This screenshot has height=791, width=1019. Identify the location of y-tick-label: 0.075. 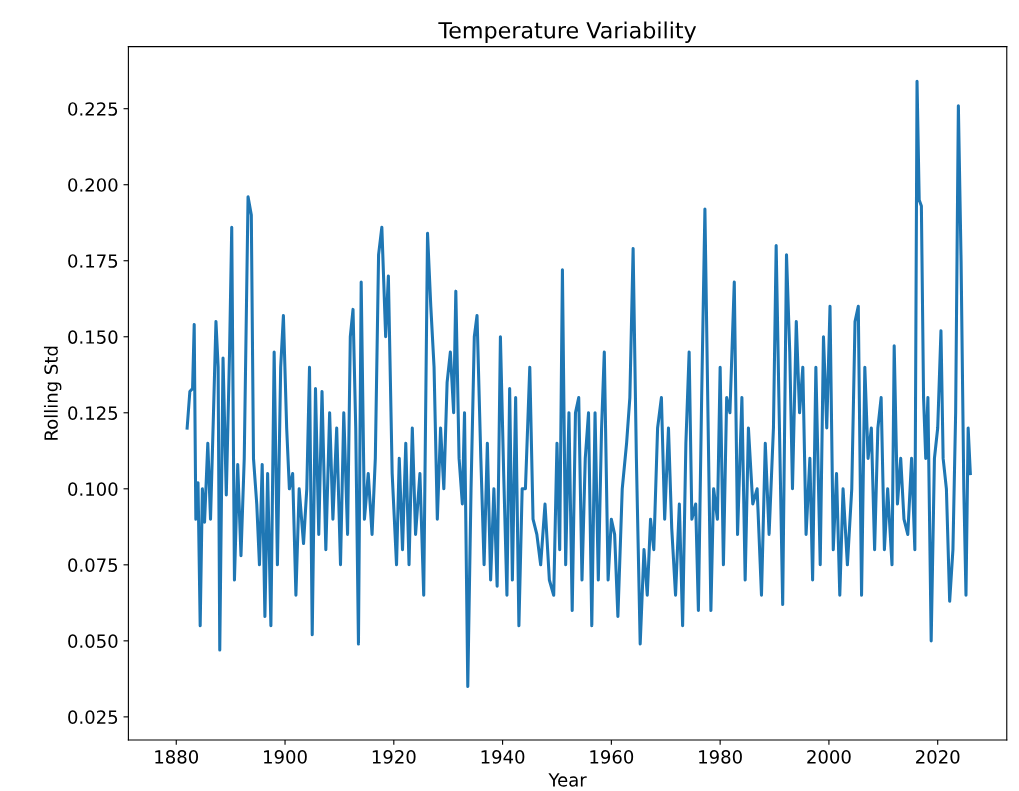
(93, 565).